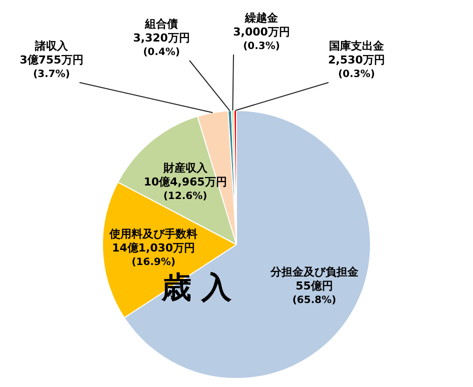 The image size is (473, 387). I want to click on slice-label: 国庫支出金, so click(357, 45).